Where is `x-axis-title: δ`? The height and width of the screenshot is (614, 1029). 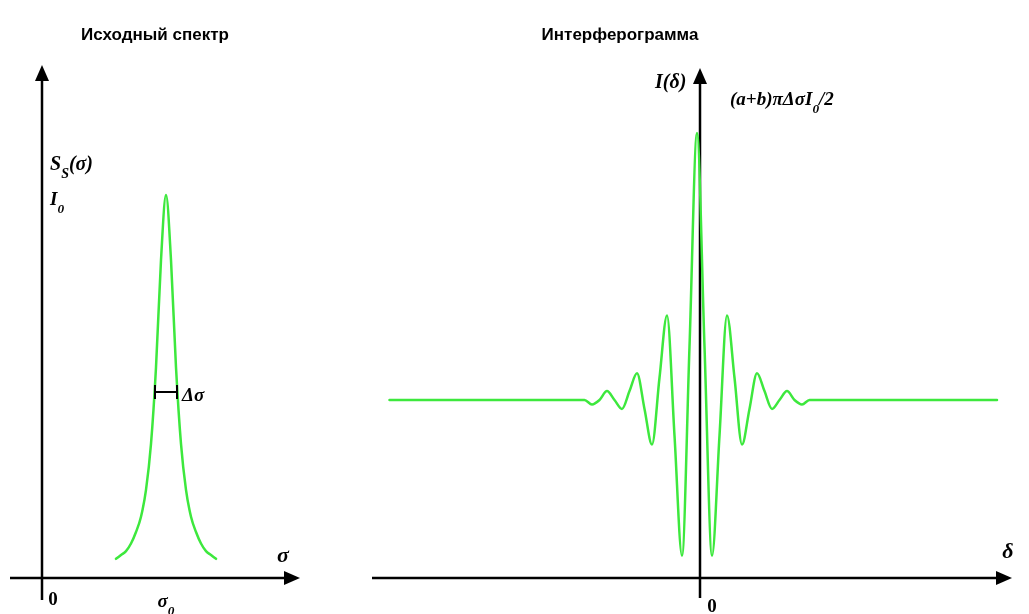 x-axis-title: δ is located at coordinates (1008, 550).